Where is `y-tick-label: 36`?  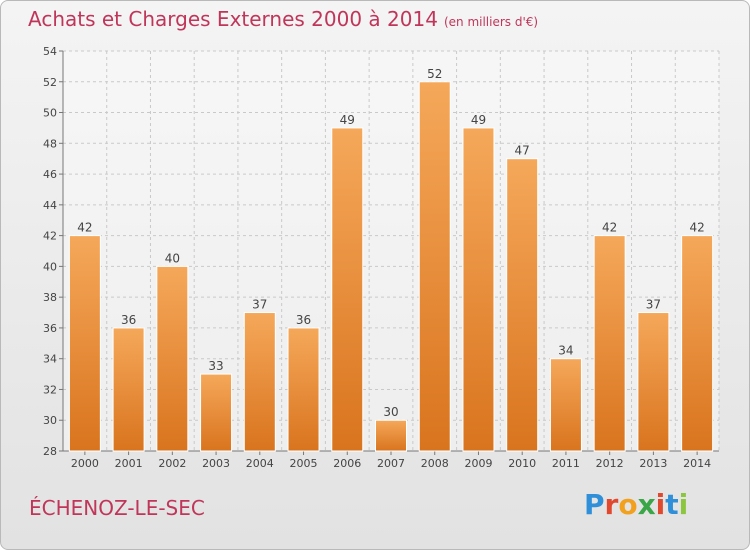 y-tick-label: 36 is located at coordinates (50, 328).